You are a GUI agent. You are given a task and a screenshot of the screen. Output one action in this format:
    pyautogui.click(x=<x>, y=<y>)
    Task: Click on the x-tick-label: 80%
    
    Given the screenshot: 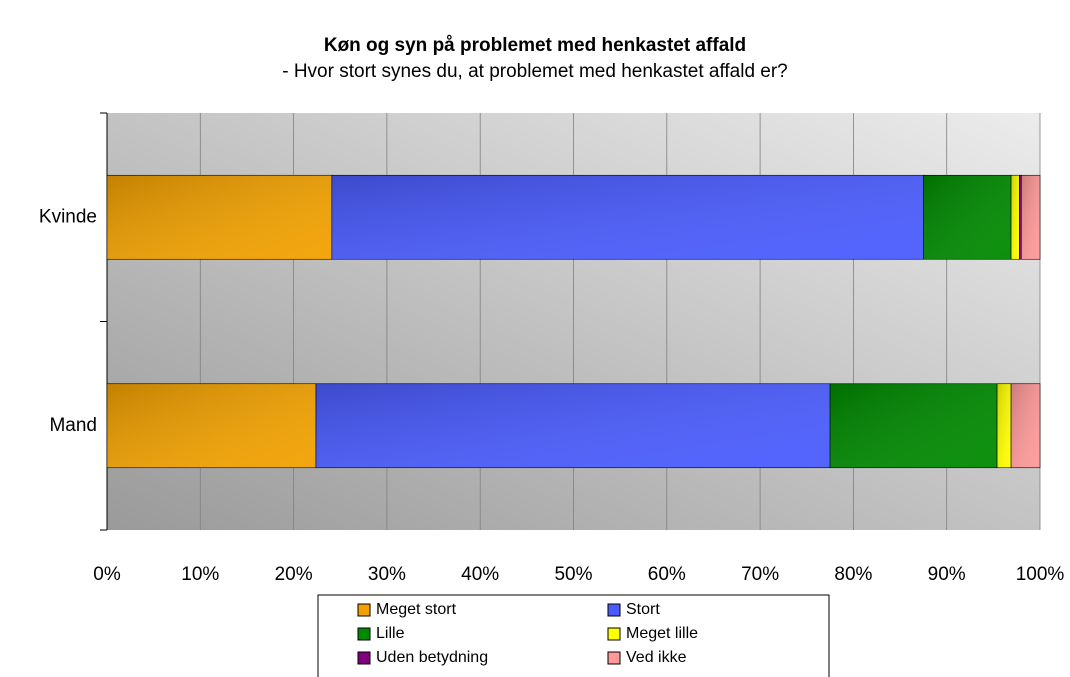 What is the action you would take?
    pyautogui.click(x=853, y=574)
    